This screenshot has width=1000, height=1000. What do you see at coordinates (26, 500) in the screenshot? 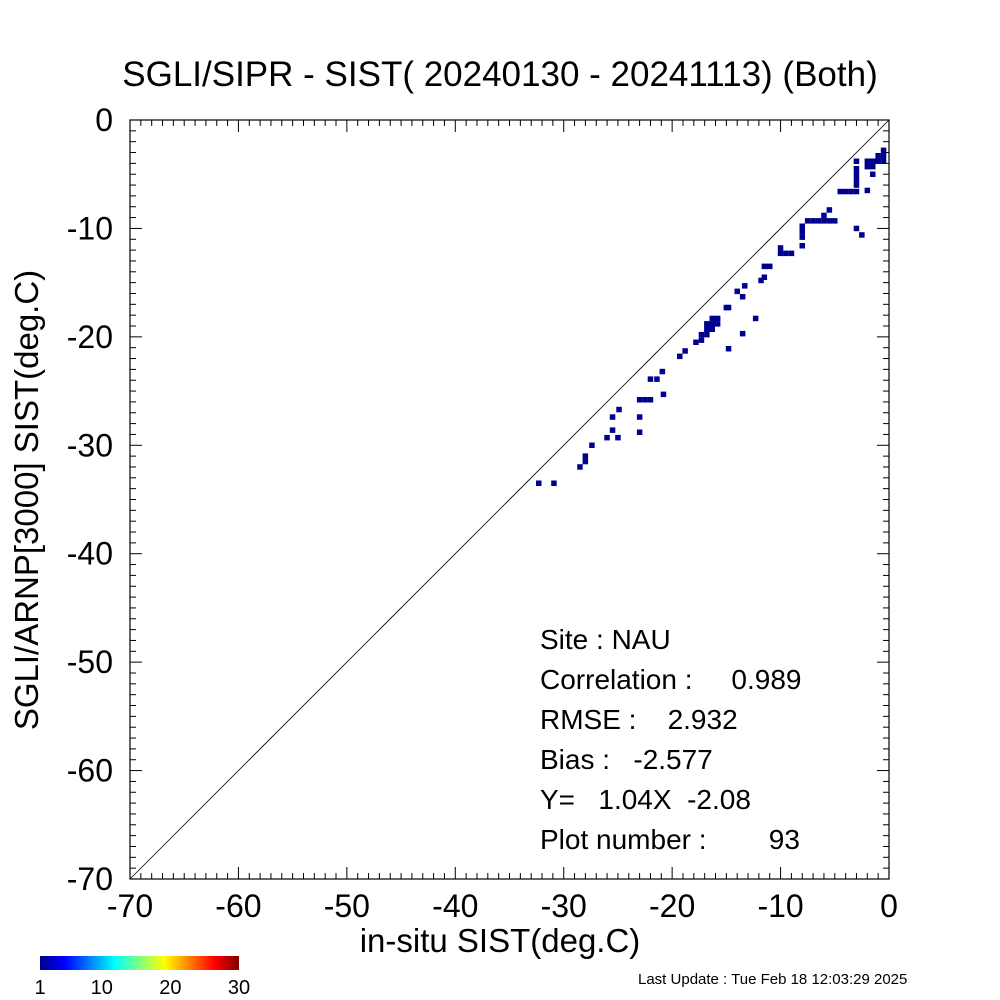
I see `y-axis-label: SGLI/ARNP[3000] SIST(deg.C)` at bounding box center [26, 500].